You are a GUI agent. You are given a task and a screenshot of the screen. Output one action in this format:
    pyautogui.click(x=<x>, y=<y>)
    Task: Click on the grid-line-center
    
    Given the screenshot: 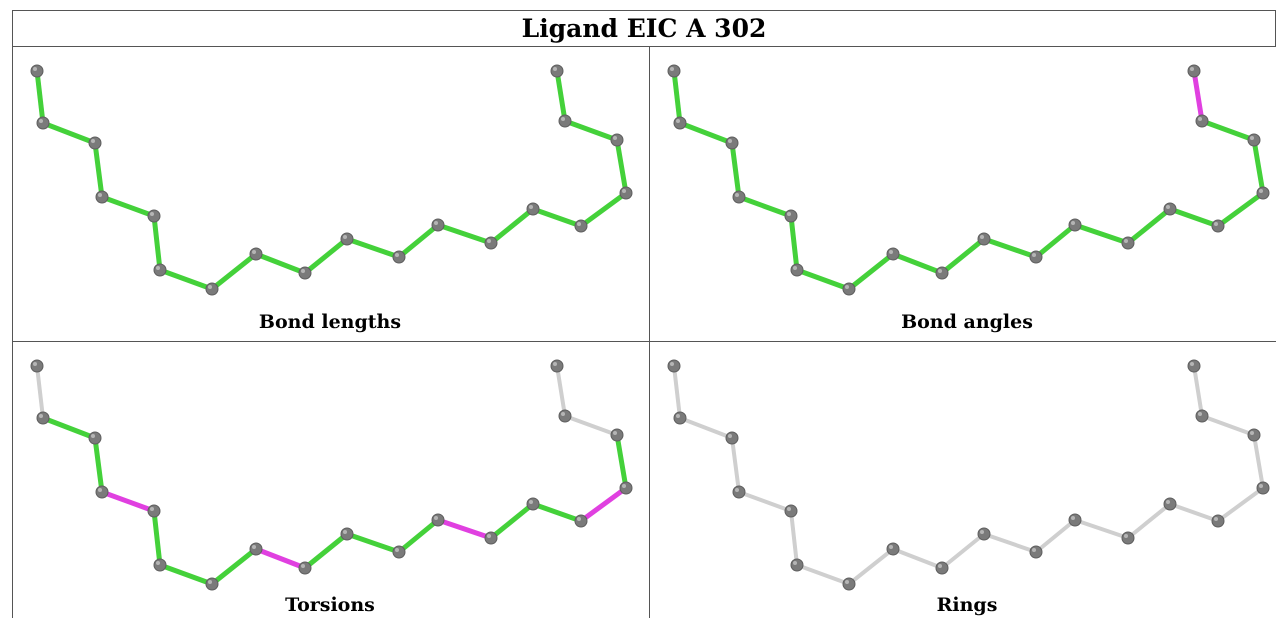 What is the action you would take?
    pyautogui.click(x=649, y=332)
    